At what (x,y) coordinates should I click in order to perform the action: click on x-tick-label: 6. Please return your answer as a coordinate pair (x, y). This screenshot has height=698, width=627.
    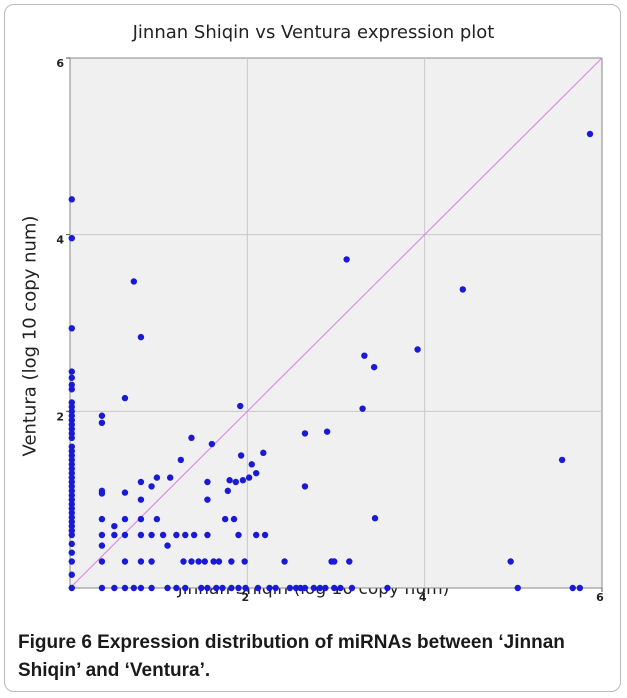
    Looking at the image, I should click on (600, 597).